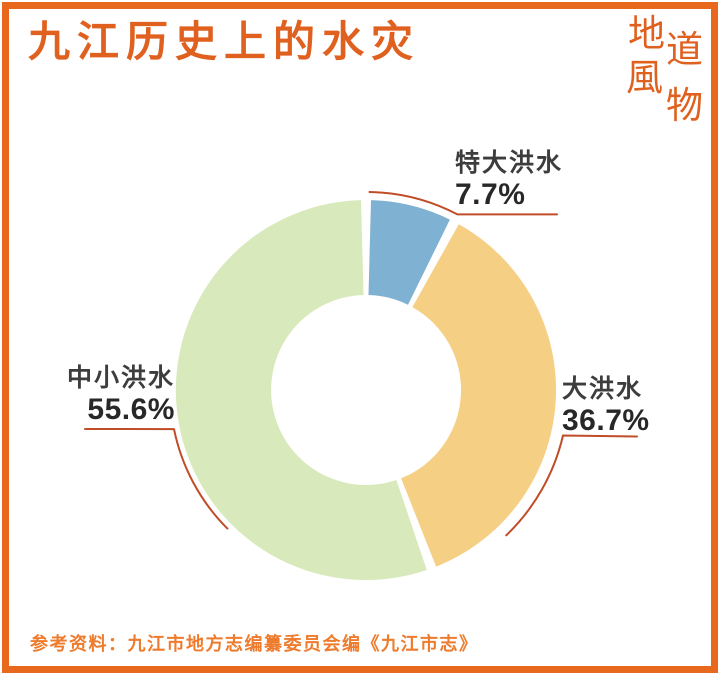 The height and width of the screenshot is (675, 720). Describe the element at coordinates (571, 485) in the screenshot. I see `leader-line-major-flood` at that location.